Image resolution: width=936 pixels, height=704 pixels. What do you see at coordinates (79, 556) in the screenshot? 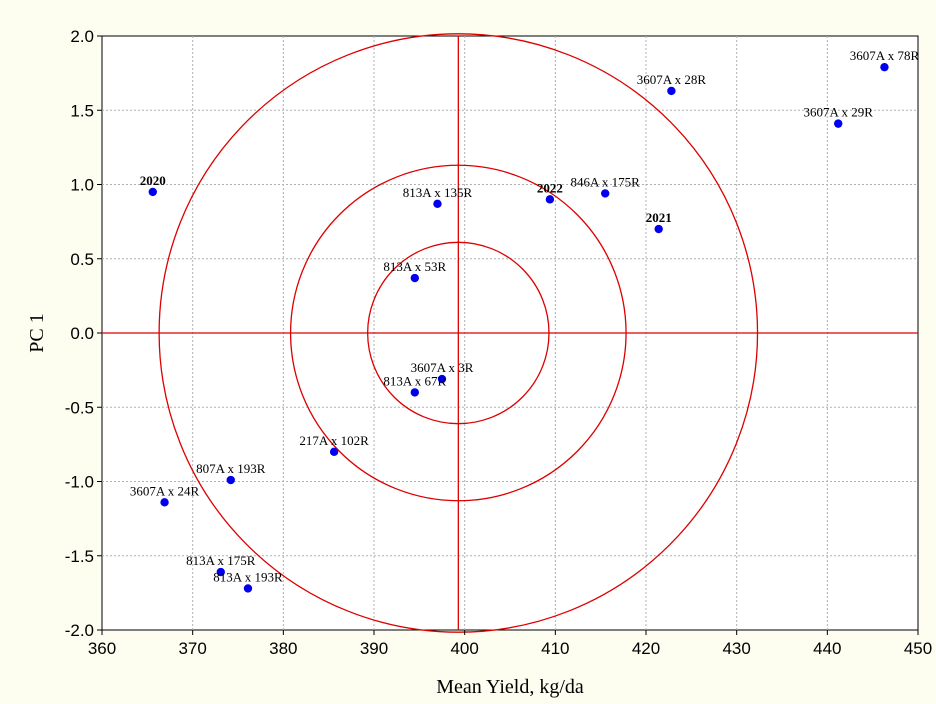
I see `y-tick-label: -1.5` at bounding box center [79, 556].